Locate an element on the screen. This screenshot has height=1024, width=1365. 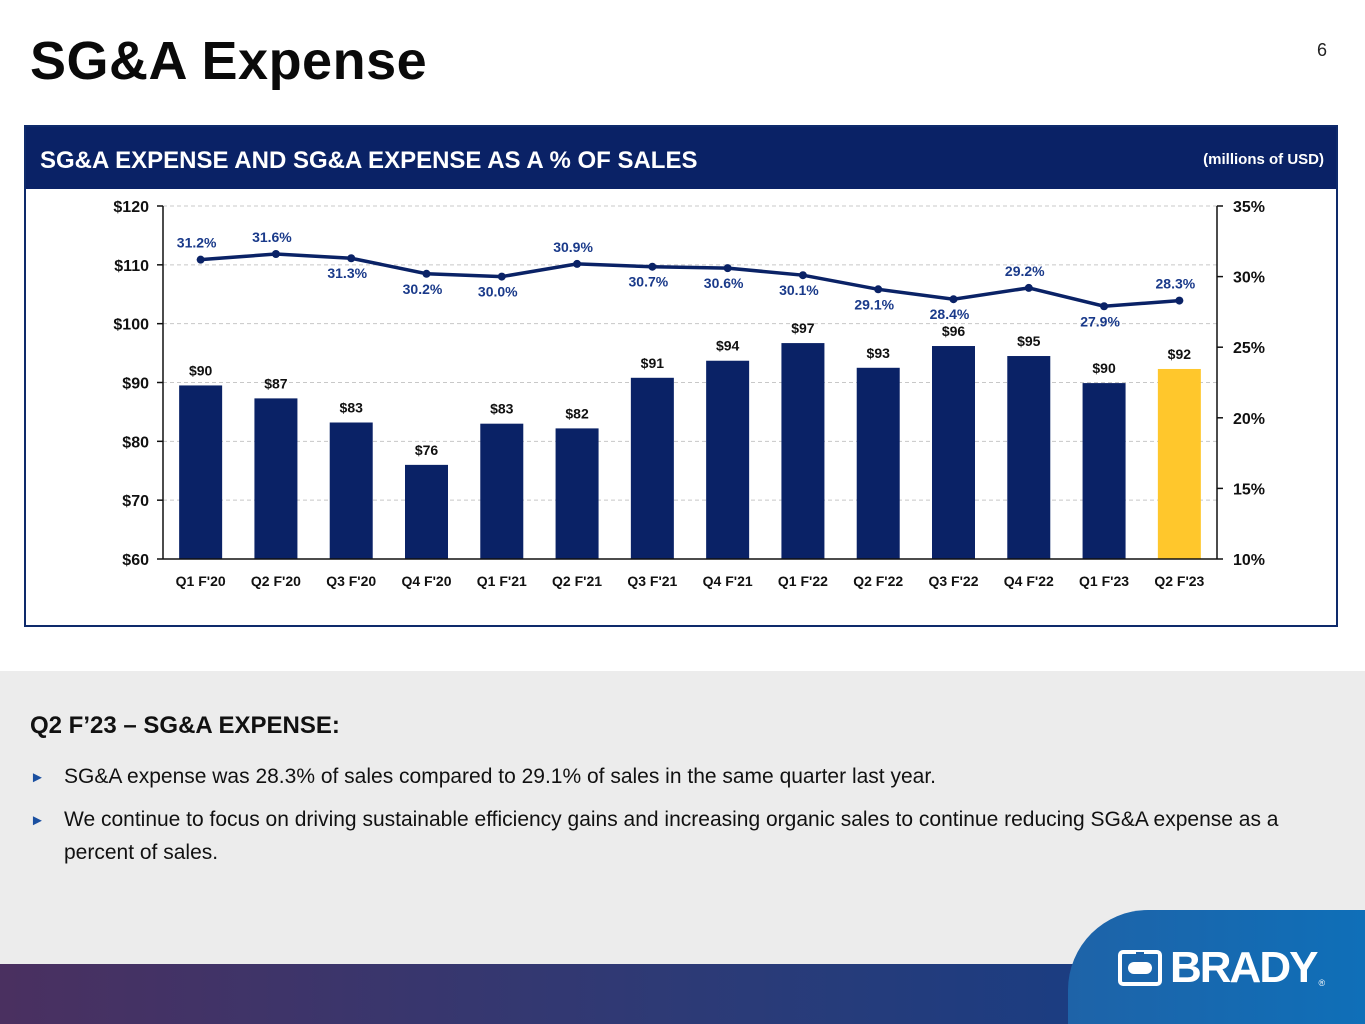
logo-tab is located at coordinates (1216, 967).